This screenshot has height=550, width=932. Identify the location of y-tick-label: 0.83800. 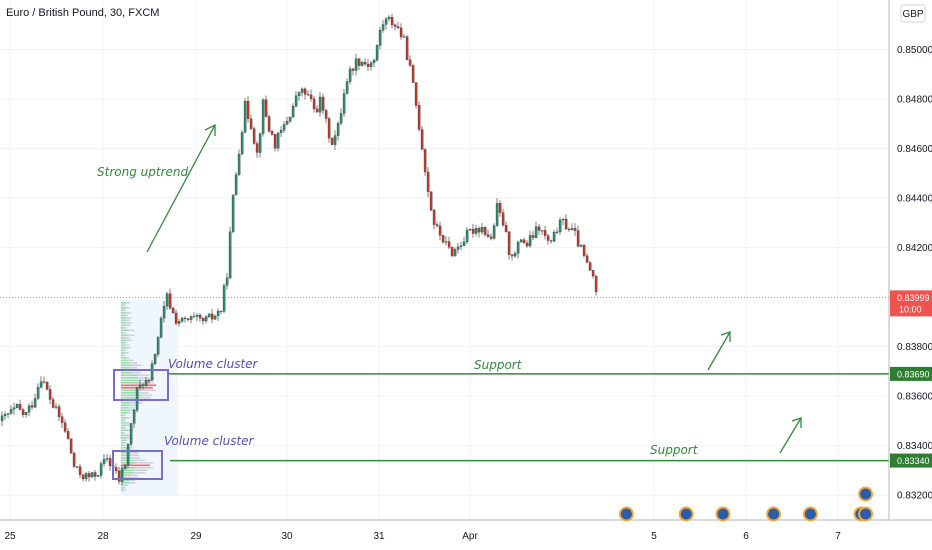
(914, 347).